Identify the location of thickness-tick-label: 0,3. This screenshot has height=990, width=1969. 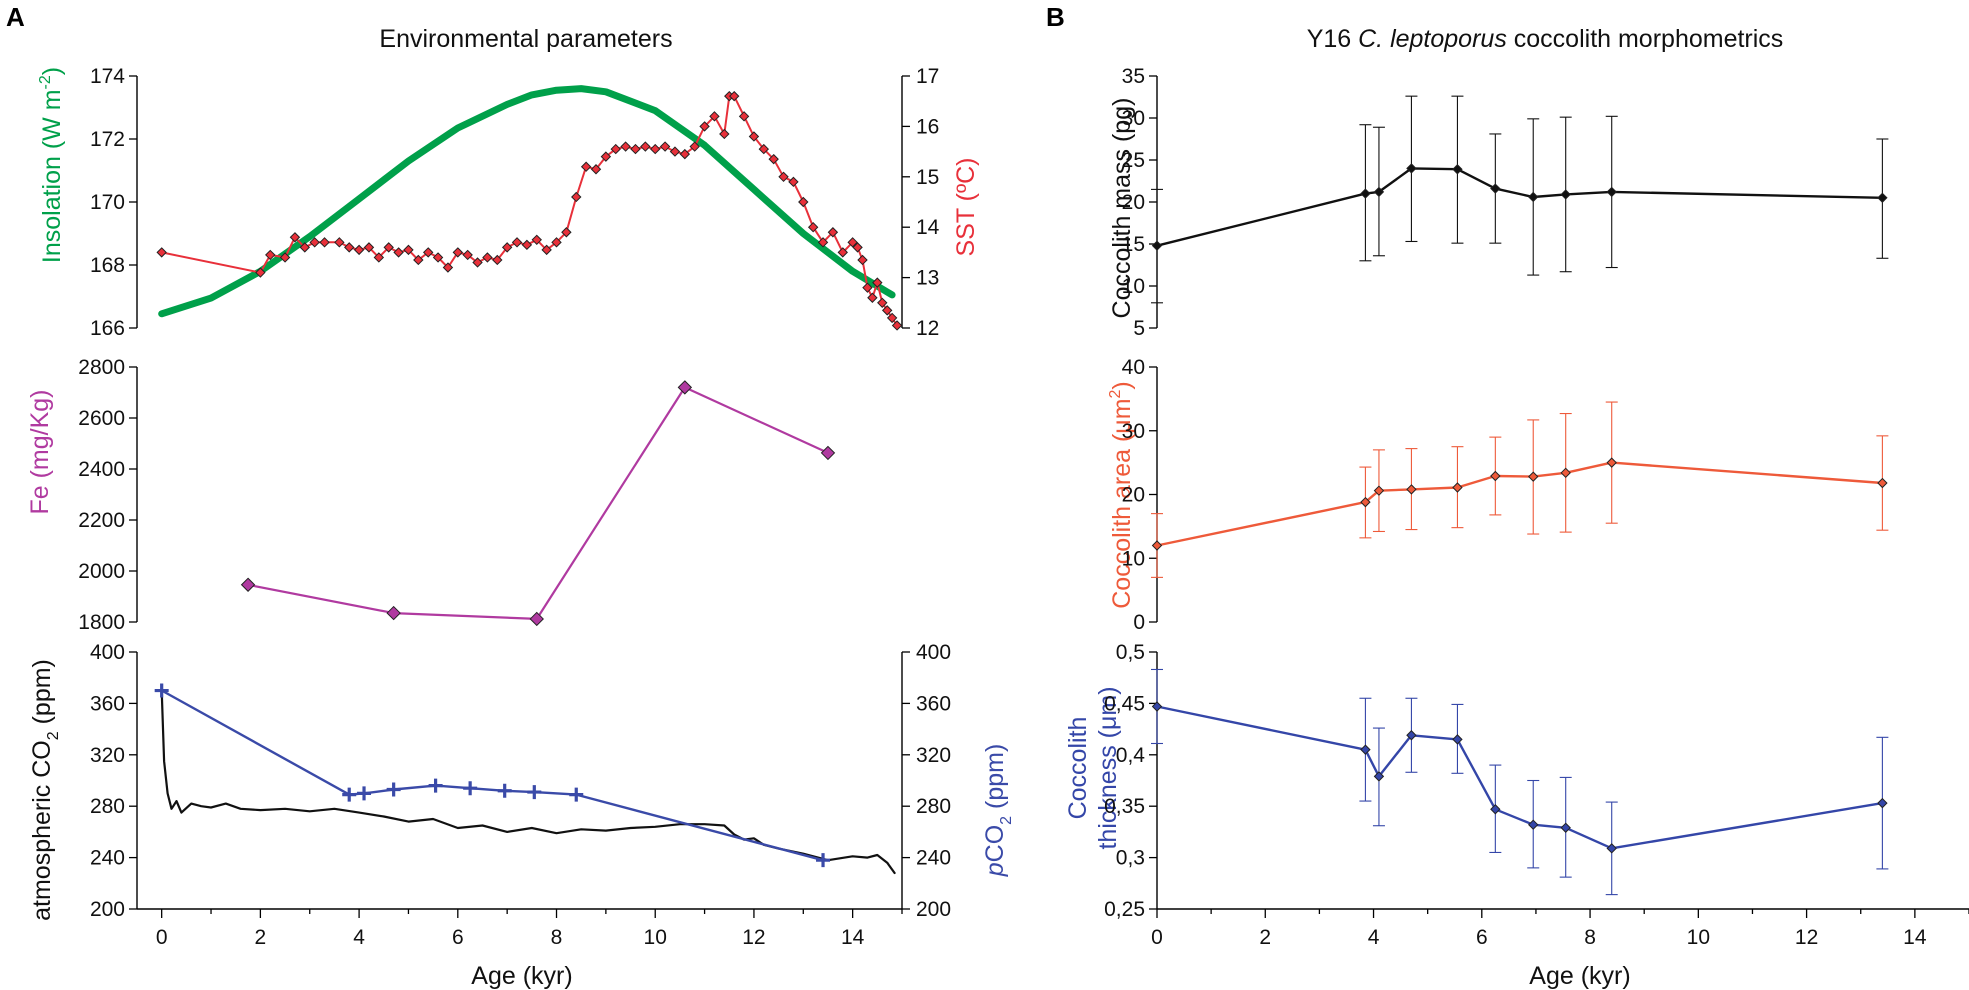
(1130, 858).